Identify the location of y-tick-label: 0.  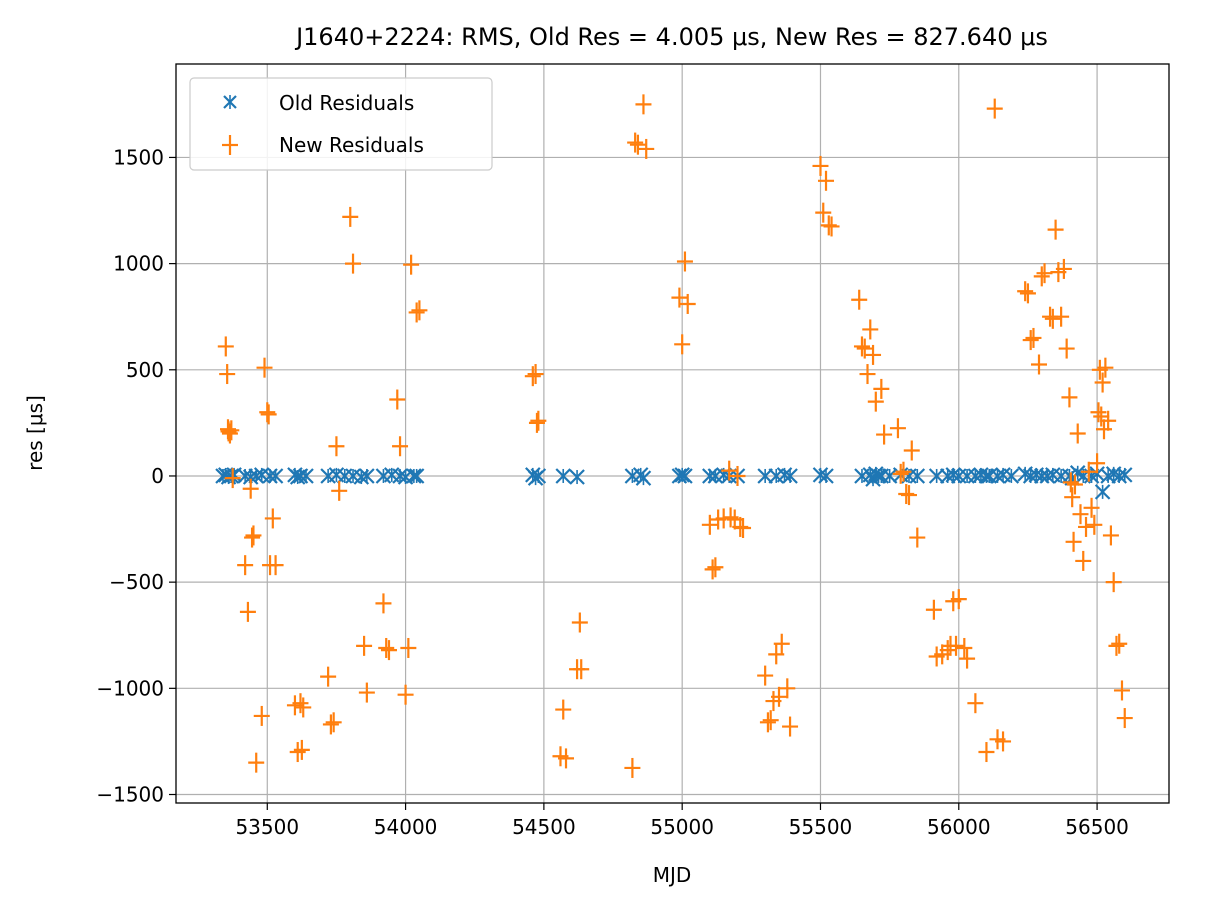
(157, 476).